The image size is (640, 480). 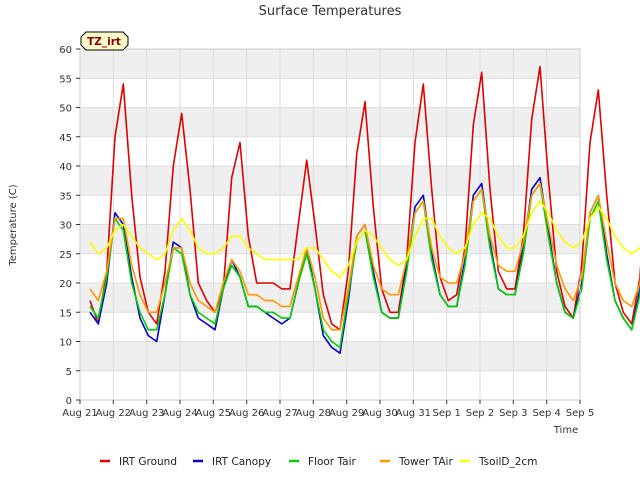 What do you see at coordinates (313, 413) in the screenshot?
I see `x-tick-label: Aug 28` at bounding box center [313, 413].